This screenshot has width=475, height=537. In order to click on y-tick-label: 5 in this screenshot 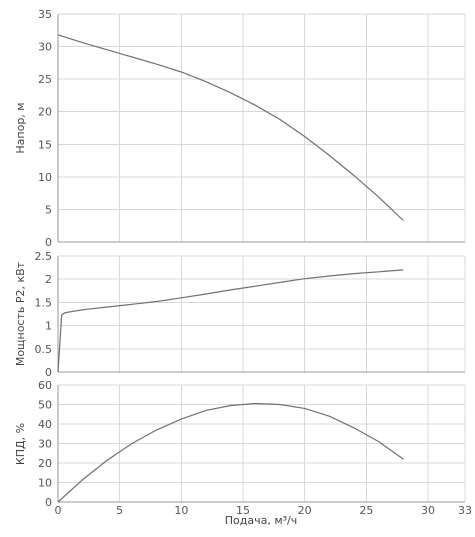, I will do `click(48, 209)`.